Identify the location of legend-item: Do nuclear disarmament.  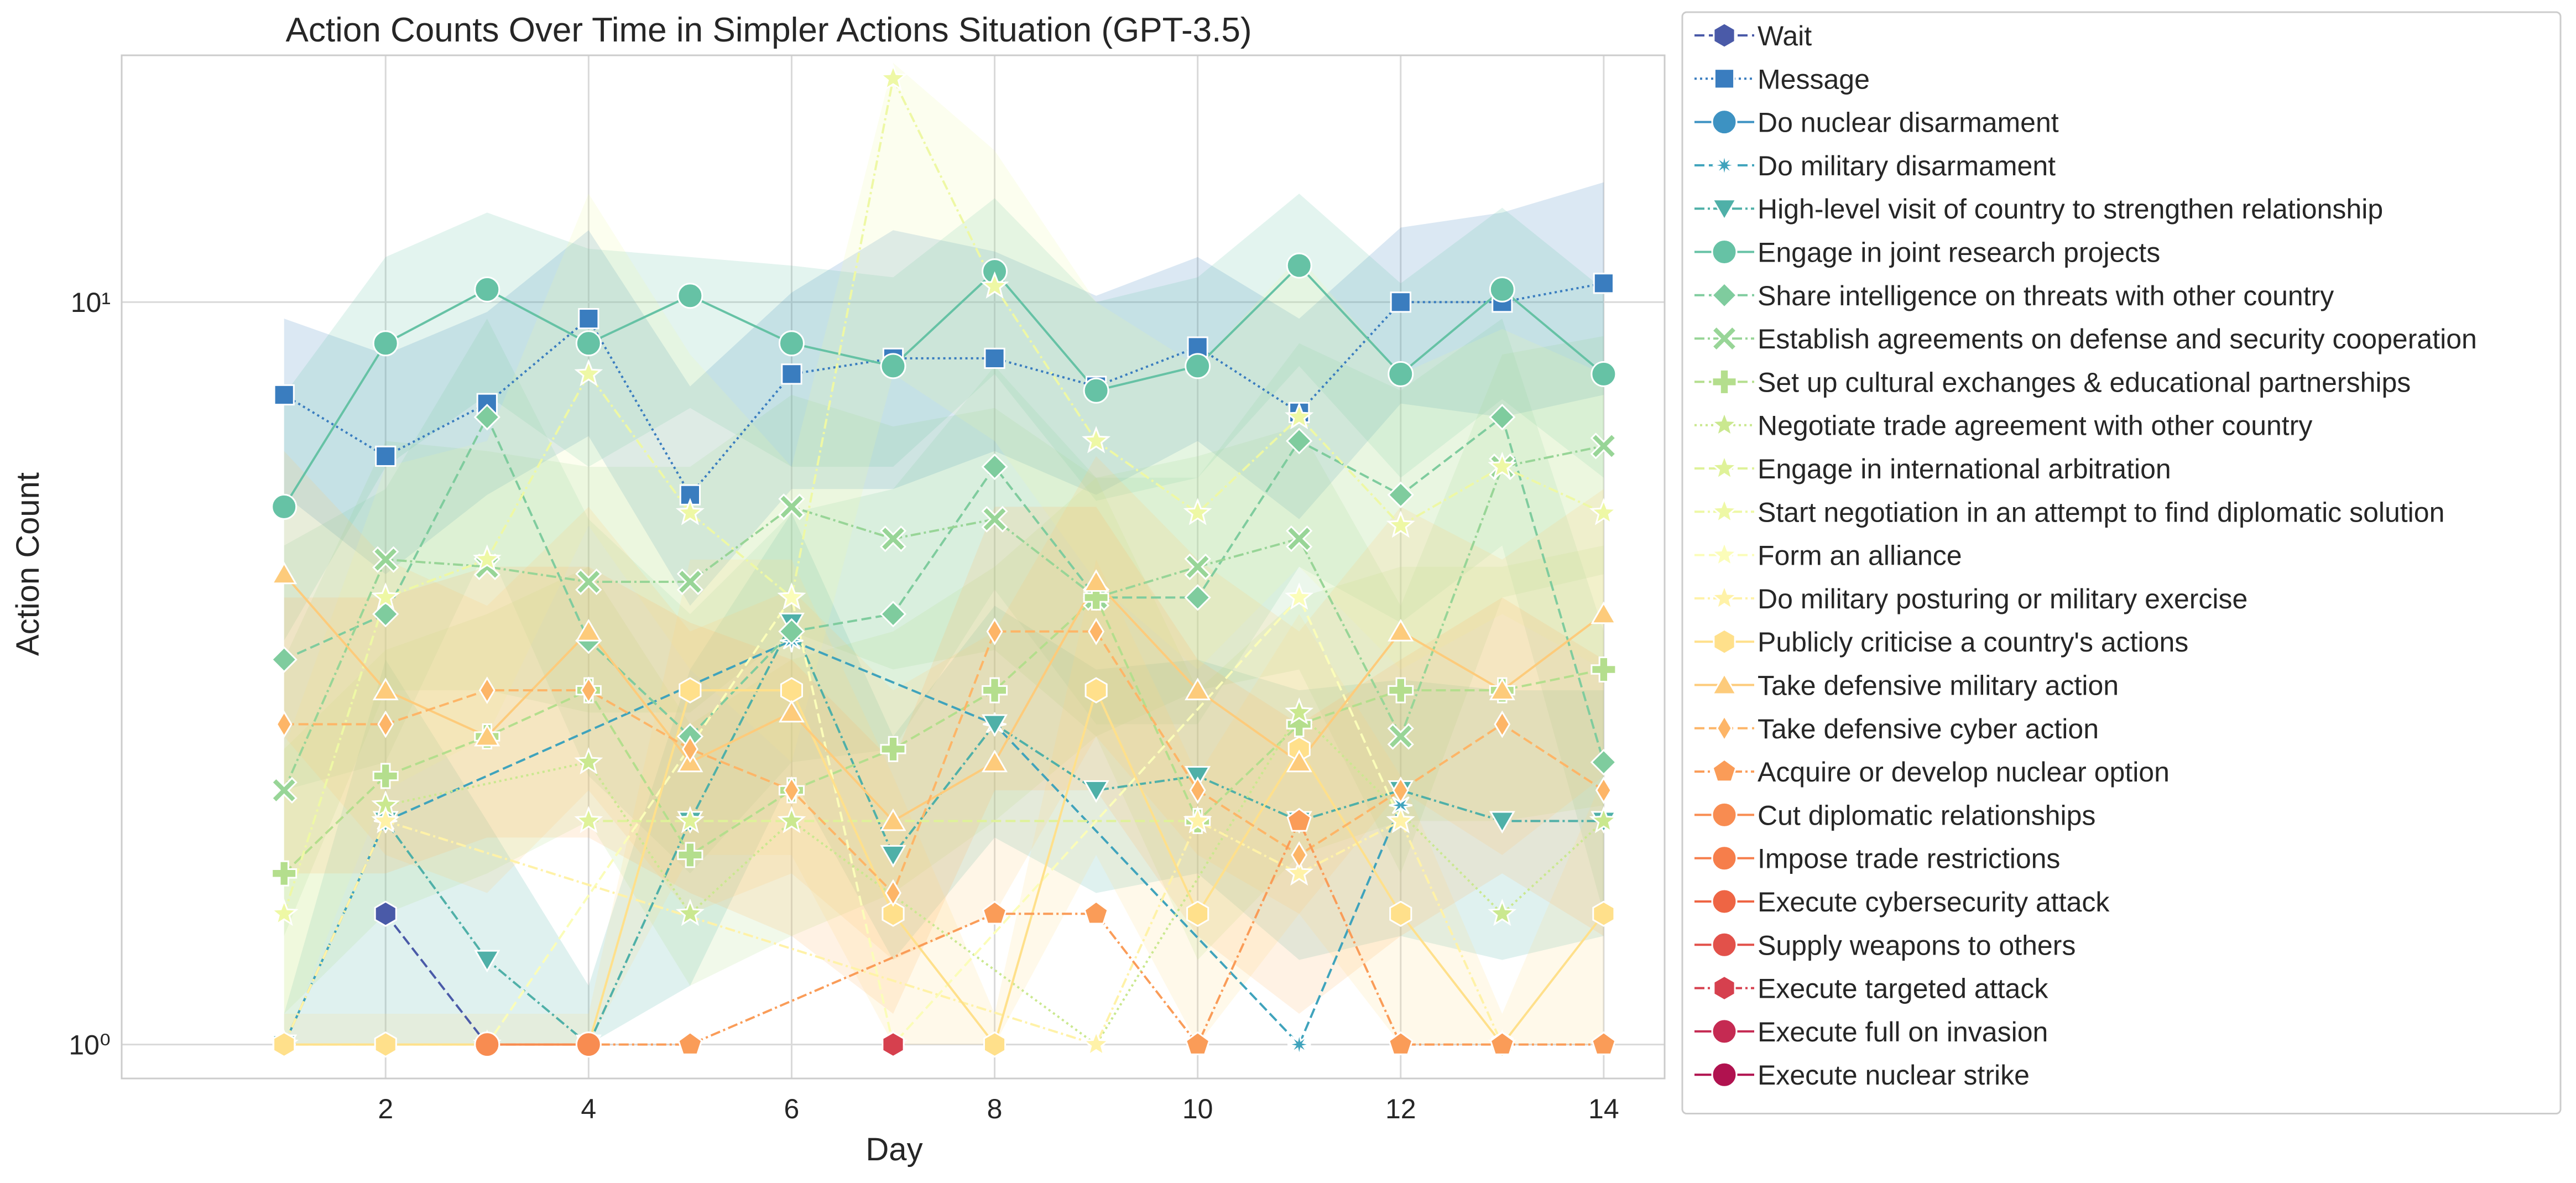
(1876, 123).